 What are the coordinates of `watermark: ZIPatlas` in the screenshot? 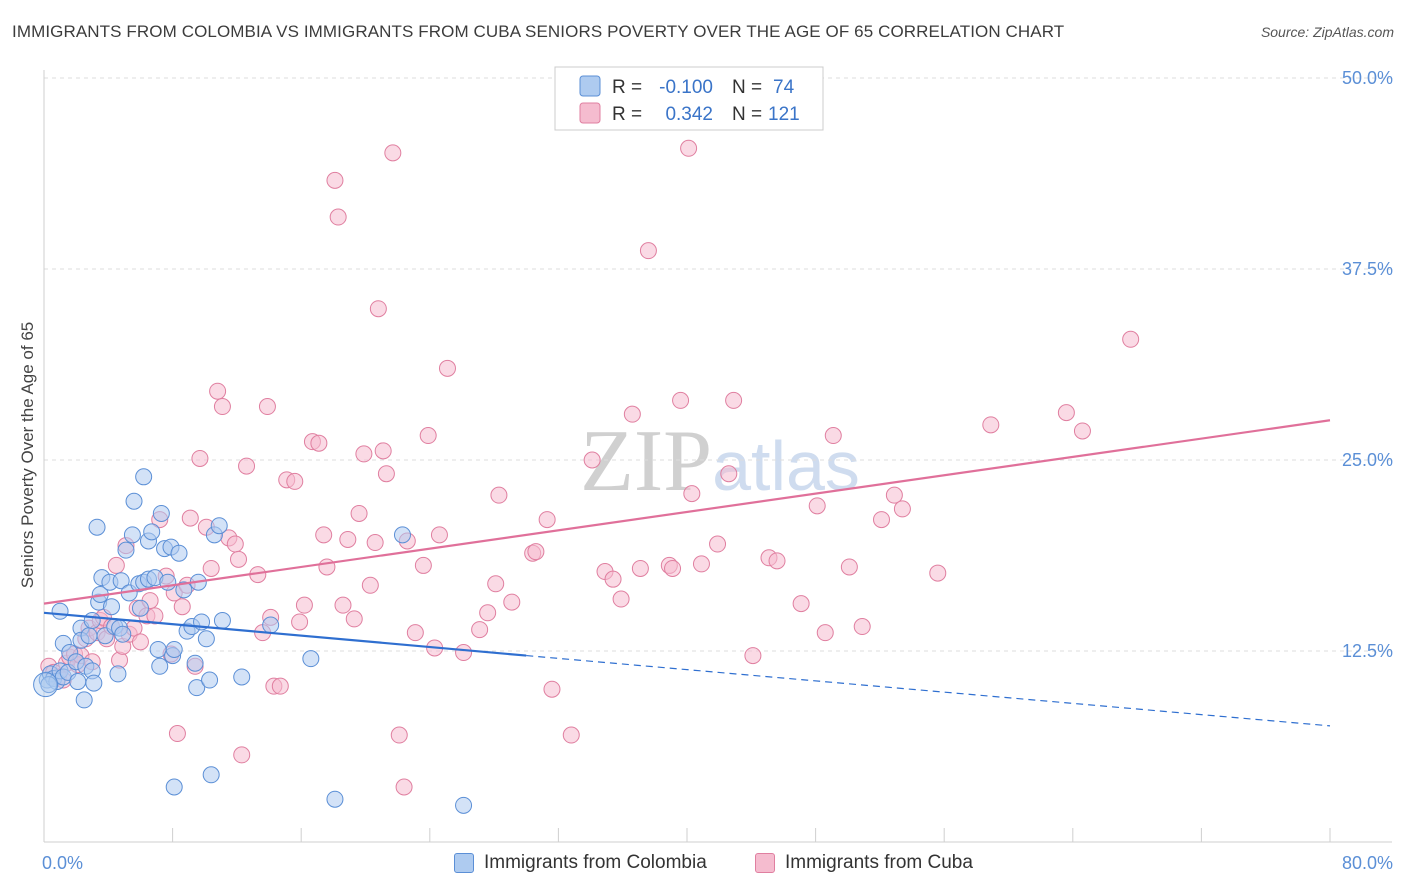 It's located at (720, 461).